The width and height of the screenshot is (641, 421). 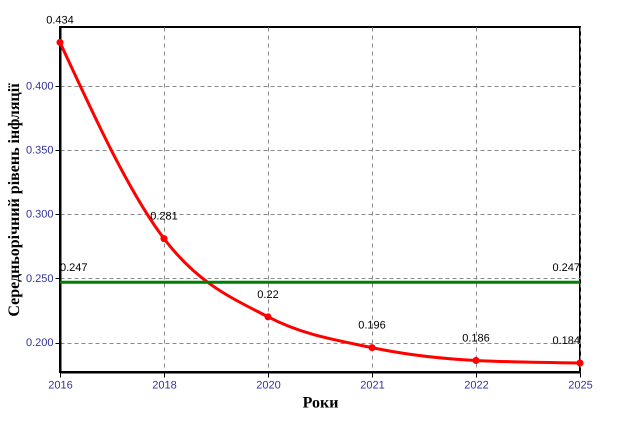 What do you see at coordinates (60, 20) in the screenshot?
I see `data-label: 0.434` at bounding box center [60, 20].